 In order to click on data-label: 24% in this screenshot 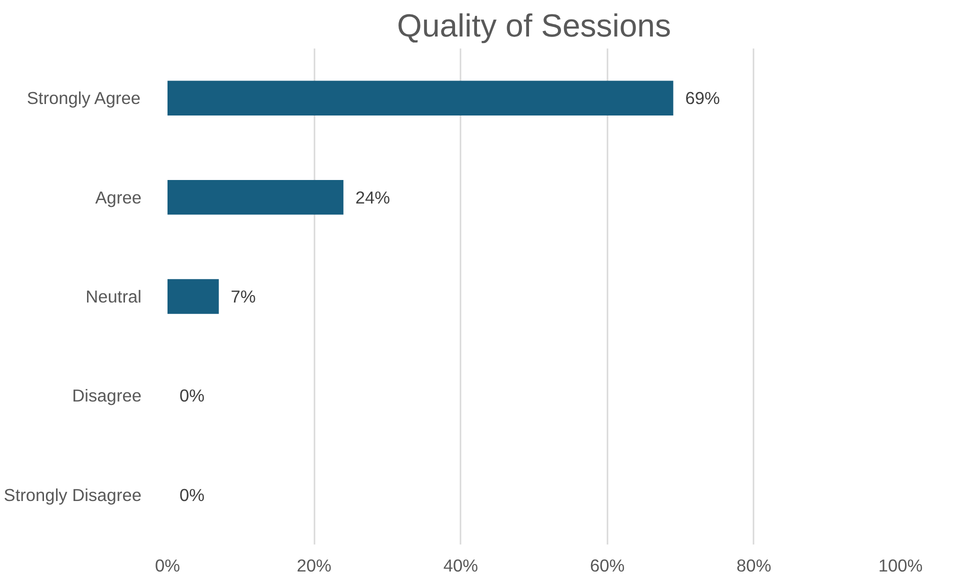, I will do `click(372, 197)`.